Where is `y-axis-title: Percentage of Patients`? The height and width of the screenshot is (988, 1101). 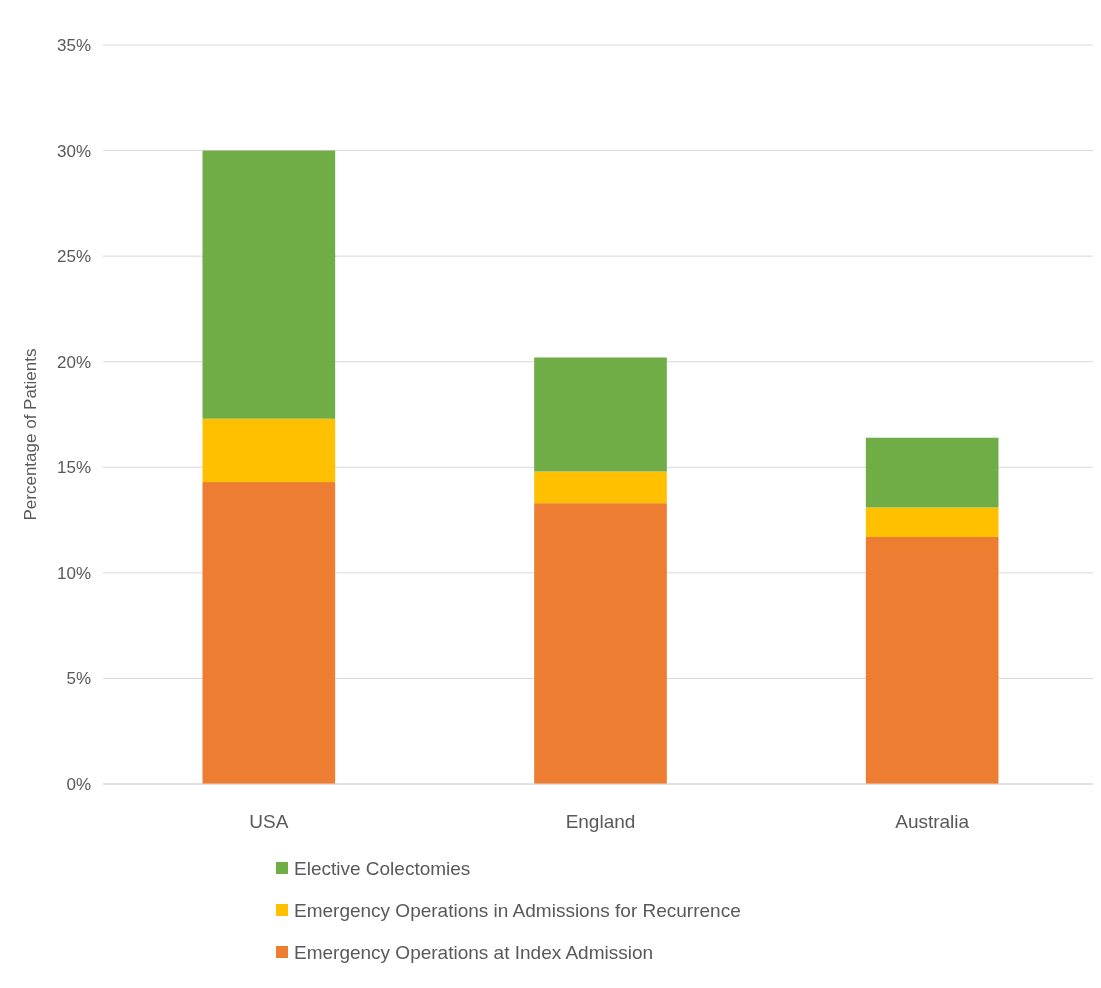
y-axis-title: Percentage of Patients is located at coordinates (30, 434).